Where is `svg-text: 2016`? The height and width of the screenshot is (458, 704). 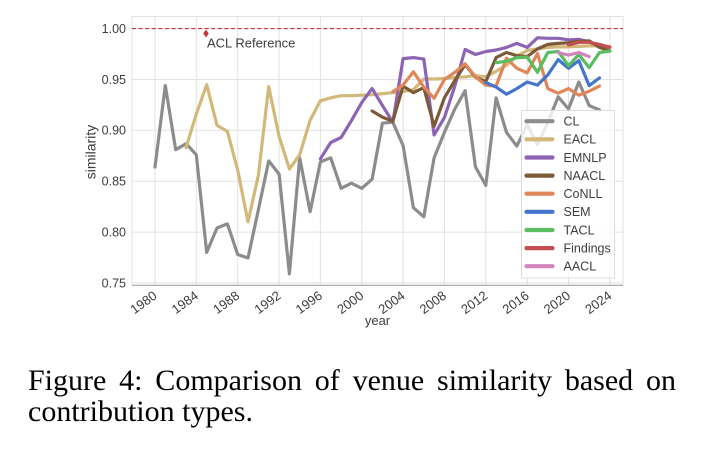
svg-text: 2016 is located at coordinates (516, 302).